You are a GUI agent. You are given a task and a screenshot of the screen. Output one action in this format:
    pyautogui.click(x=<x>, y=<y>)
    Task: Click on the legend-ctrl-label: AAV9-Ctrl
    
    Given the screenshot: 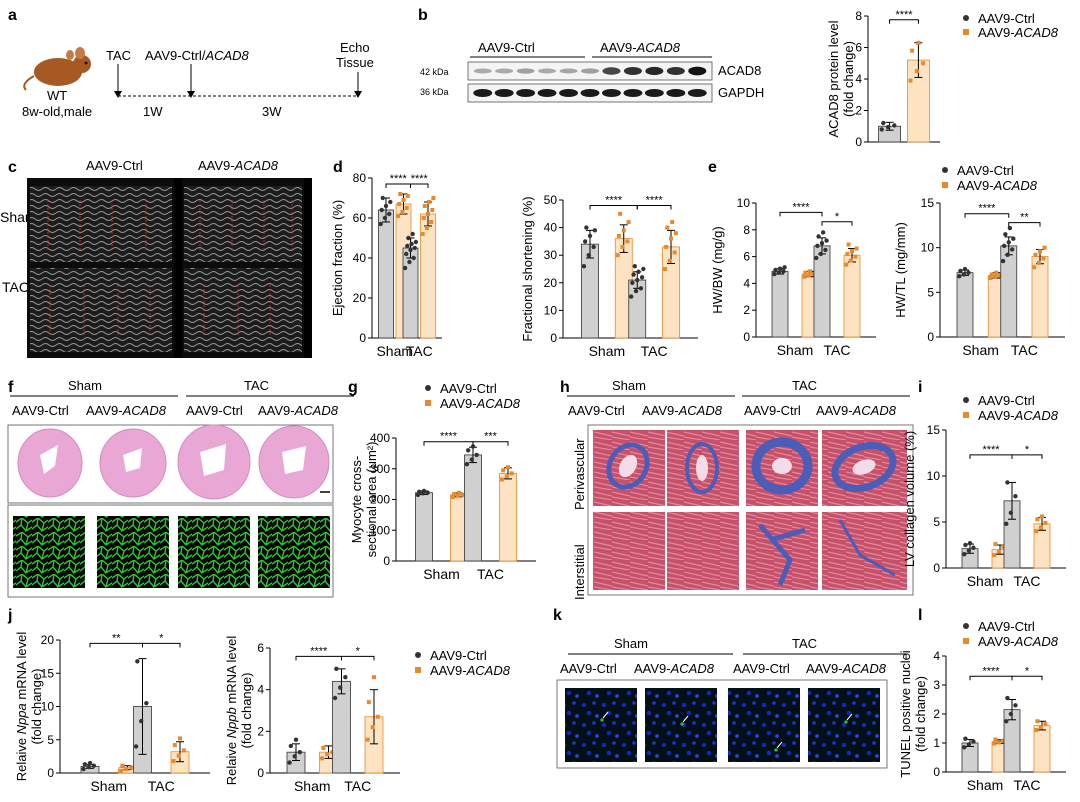 What is the action you would take?
    pyautogui.click(x=985, y=170)
    